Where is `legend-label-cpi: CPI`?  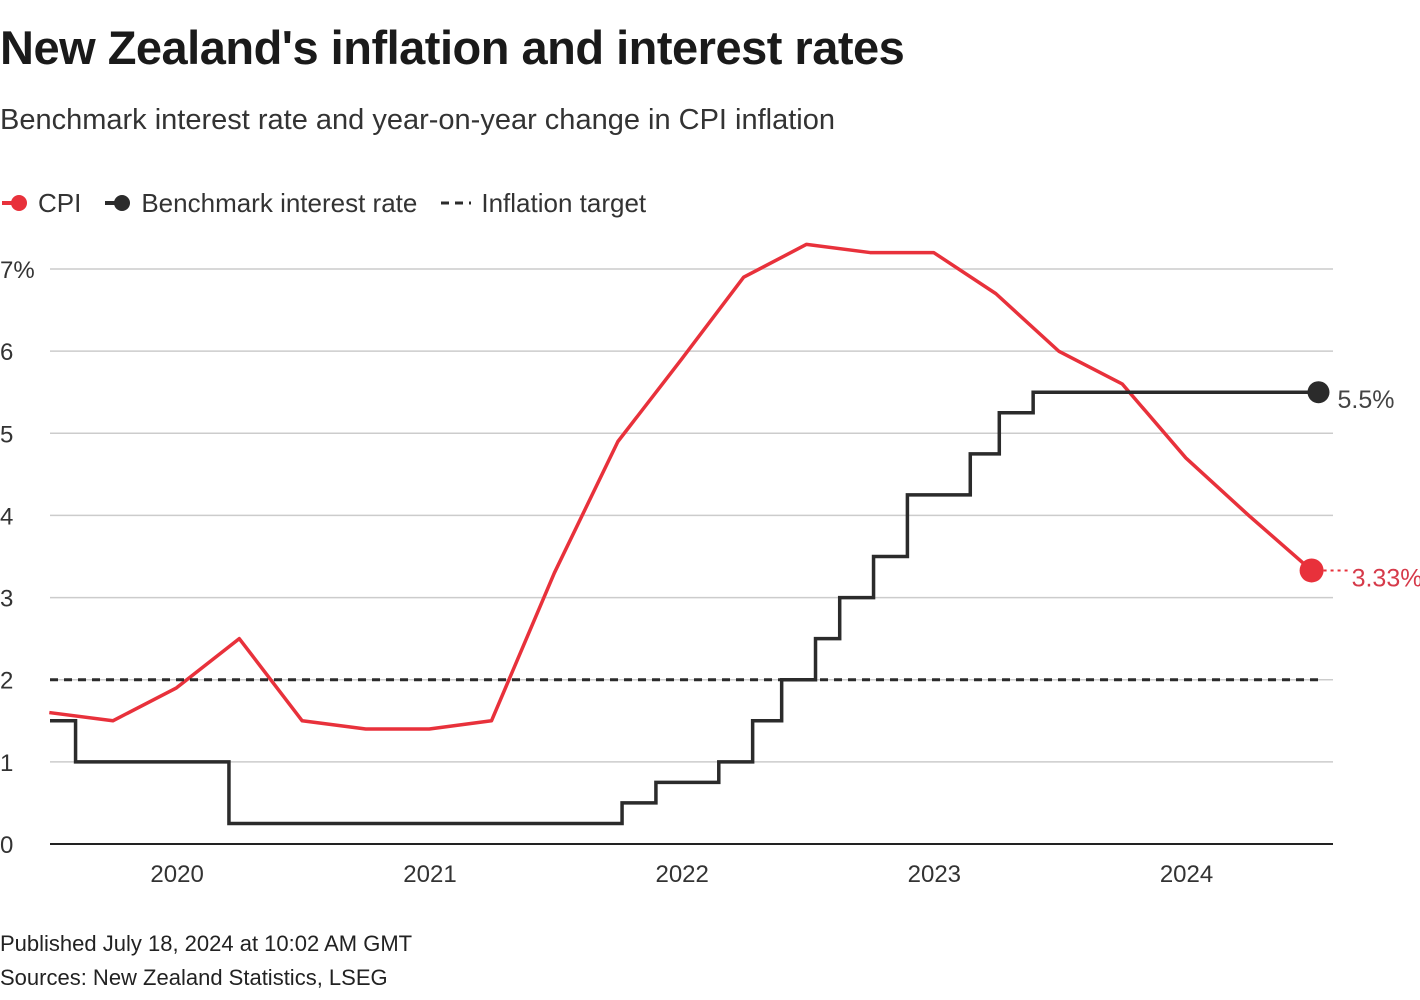 legend-label-cpi: CPI is located at coordinates (60, 202).